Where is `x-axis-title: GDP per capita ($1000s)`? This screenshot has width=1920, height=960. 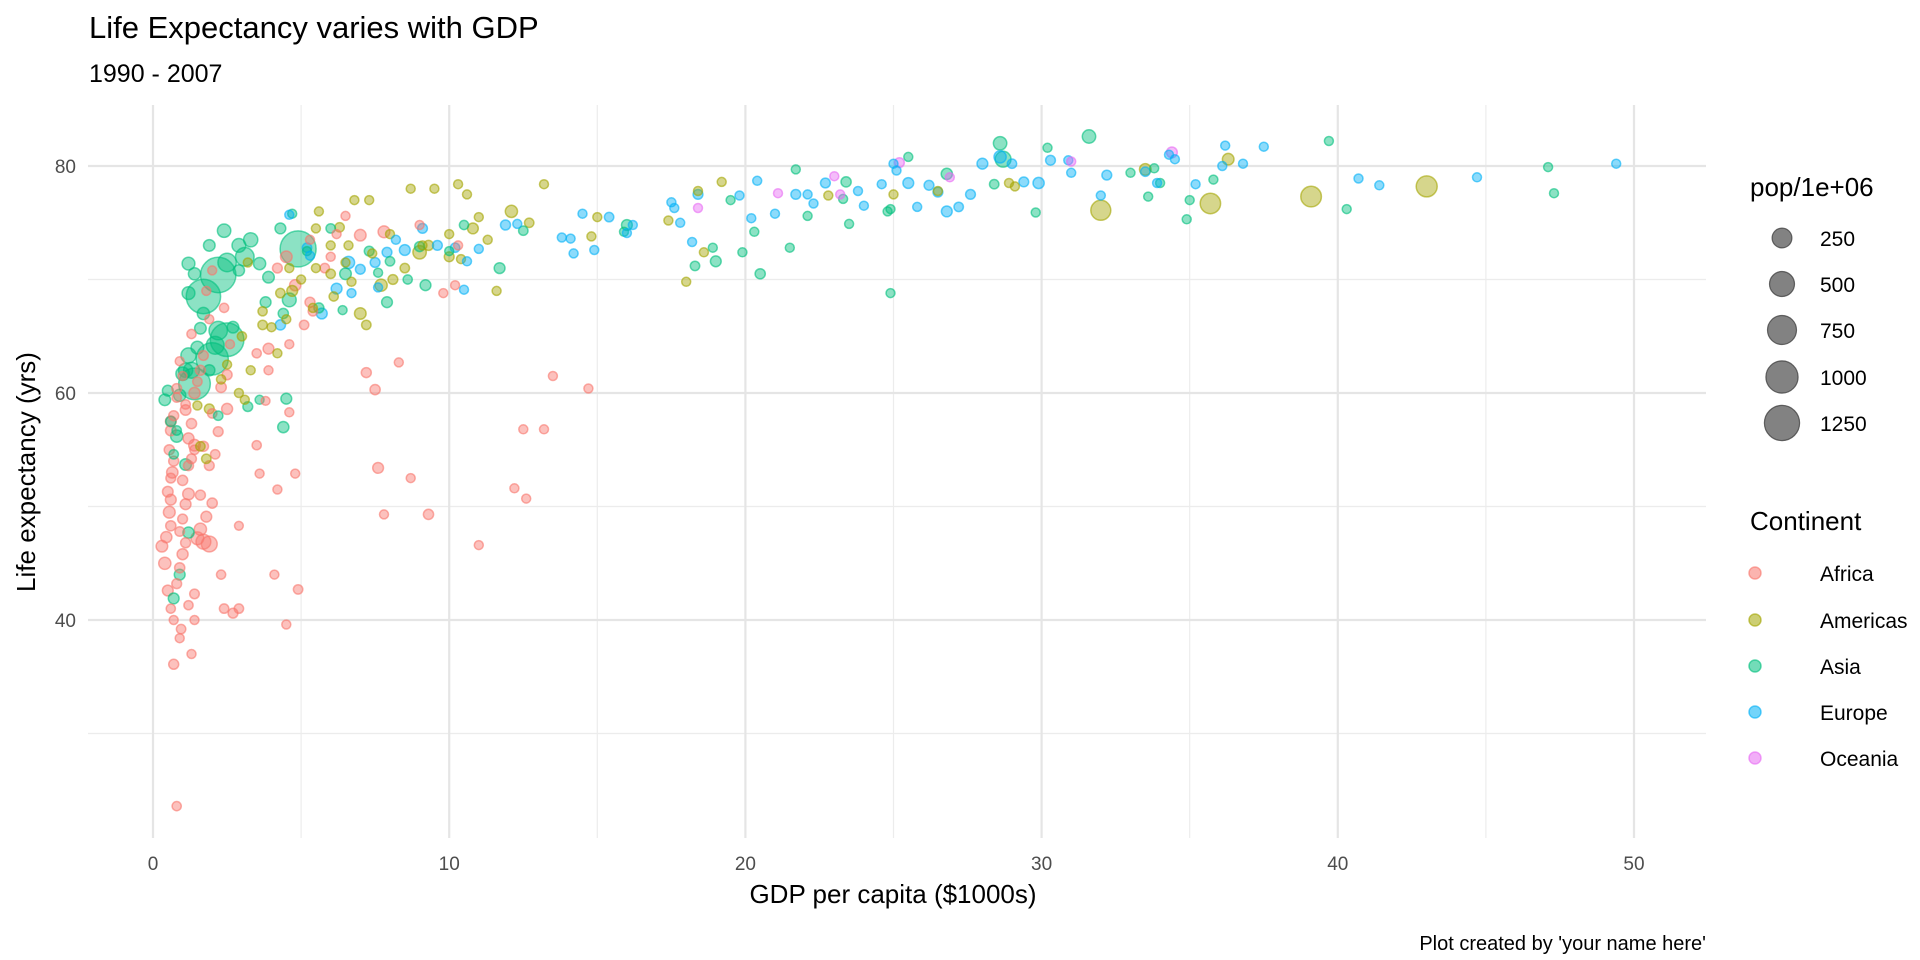 x-axis-title: GDP per capita ($1000s) is located at coordinates (892, 894).